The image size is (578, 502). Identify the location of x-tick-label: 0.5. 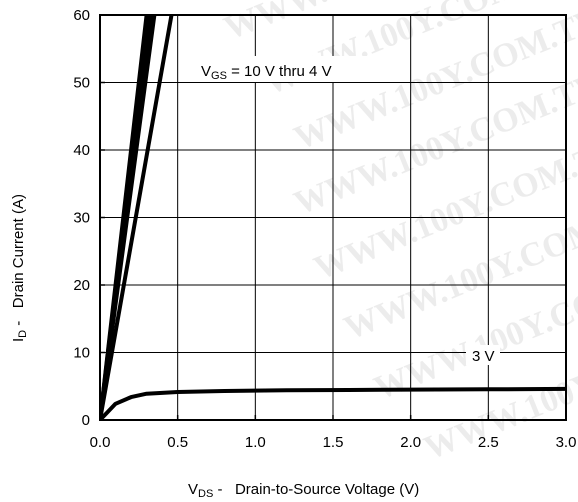
(177, 442).